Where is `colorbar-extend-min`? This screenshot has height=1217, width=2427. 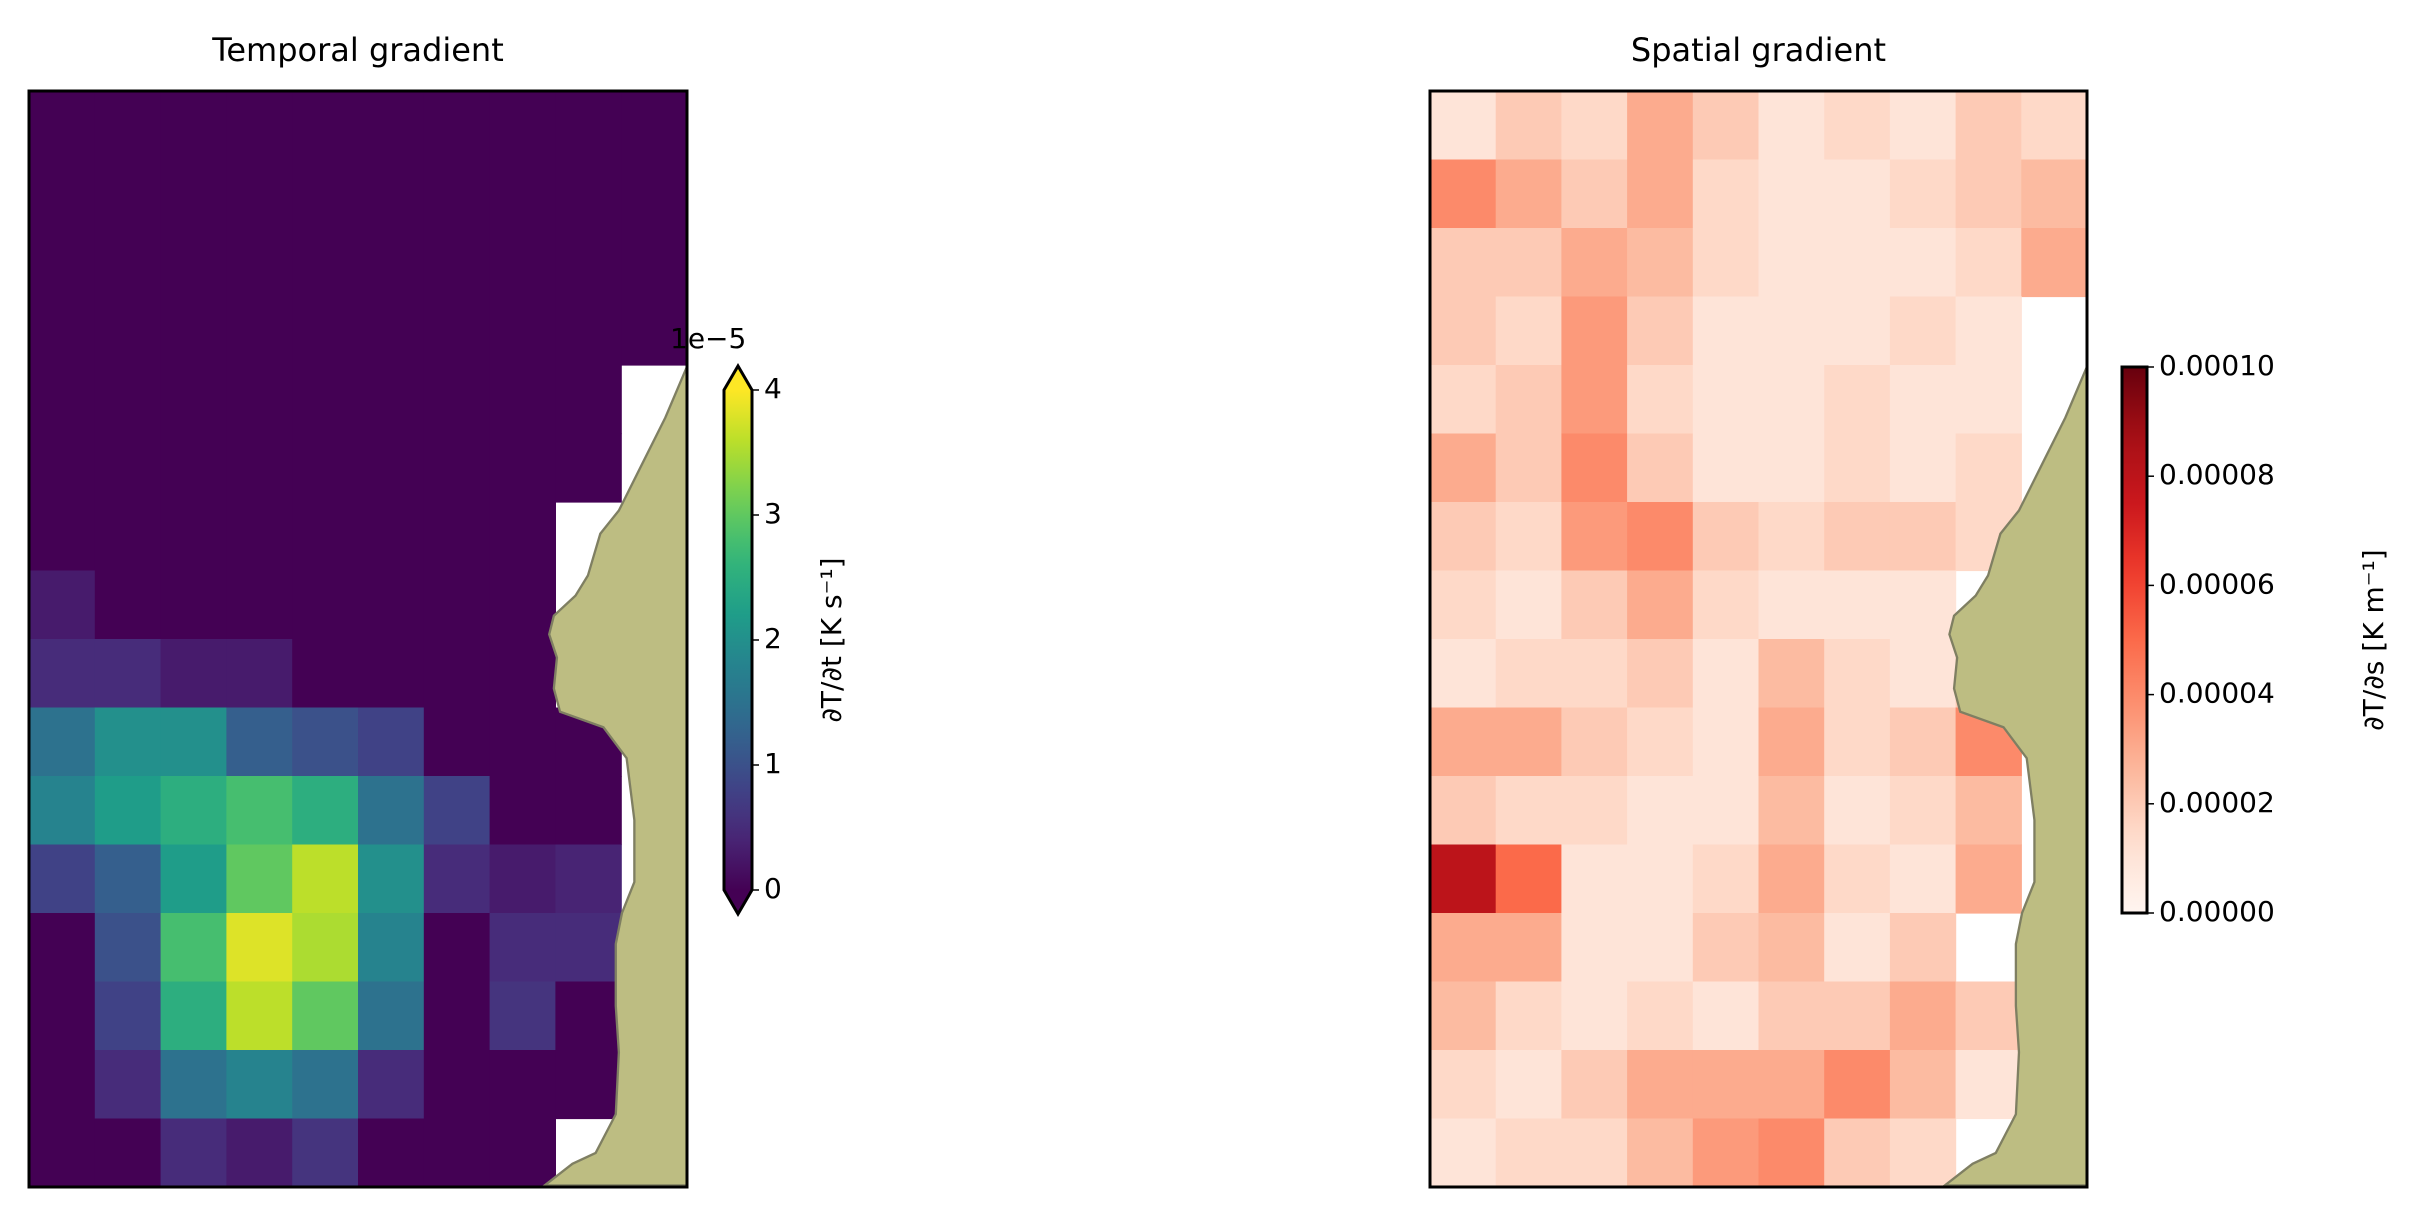 colorbar-extend-min is located at coordinates (738, 902).